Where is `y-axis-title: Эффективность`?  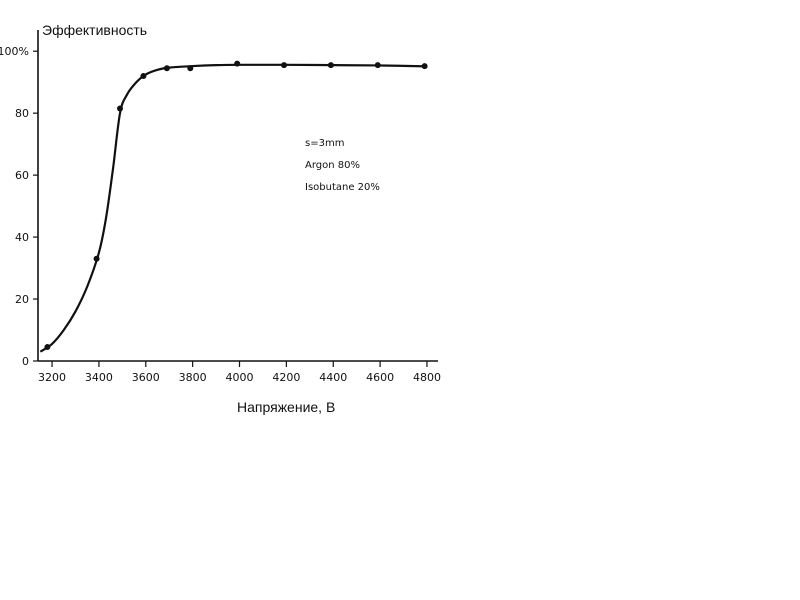
y-axis-title: Эффективность is located at coordinates (94, 30).